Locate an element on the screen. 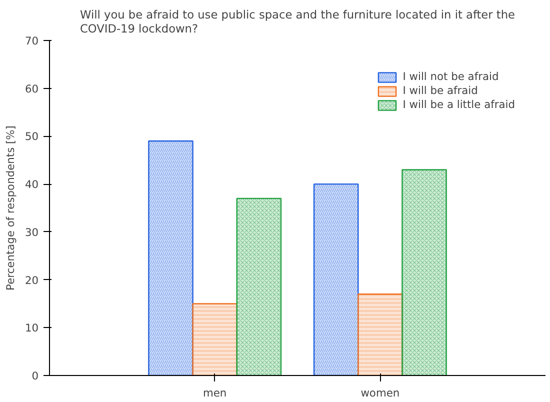 The image size is (550, 402). y-tick-label: 40 is located at coordinates (31, 185).